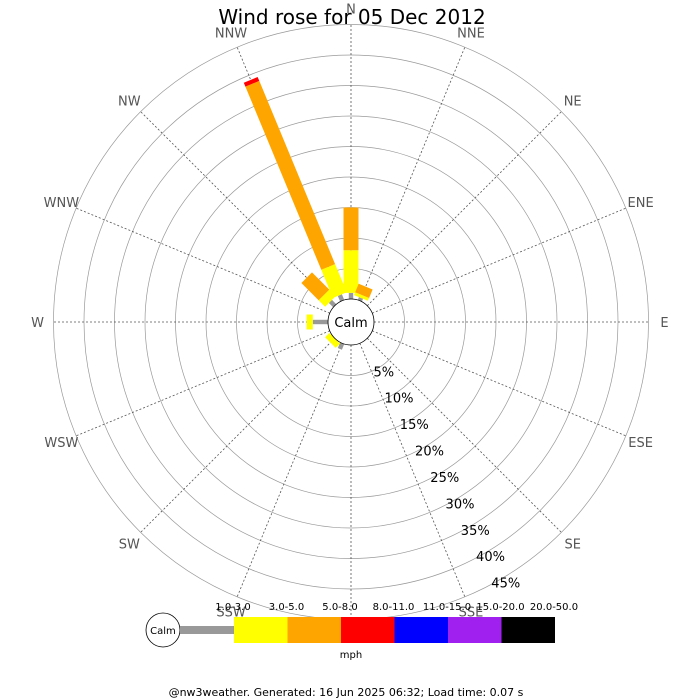  What do you see at coordinates (394, 607) in the screenshot?
I see `legend-label-8.0-11.0: 8.0-11.0` at bounding box center [394, 607].